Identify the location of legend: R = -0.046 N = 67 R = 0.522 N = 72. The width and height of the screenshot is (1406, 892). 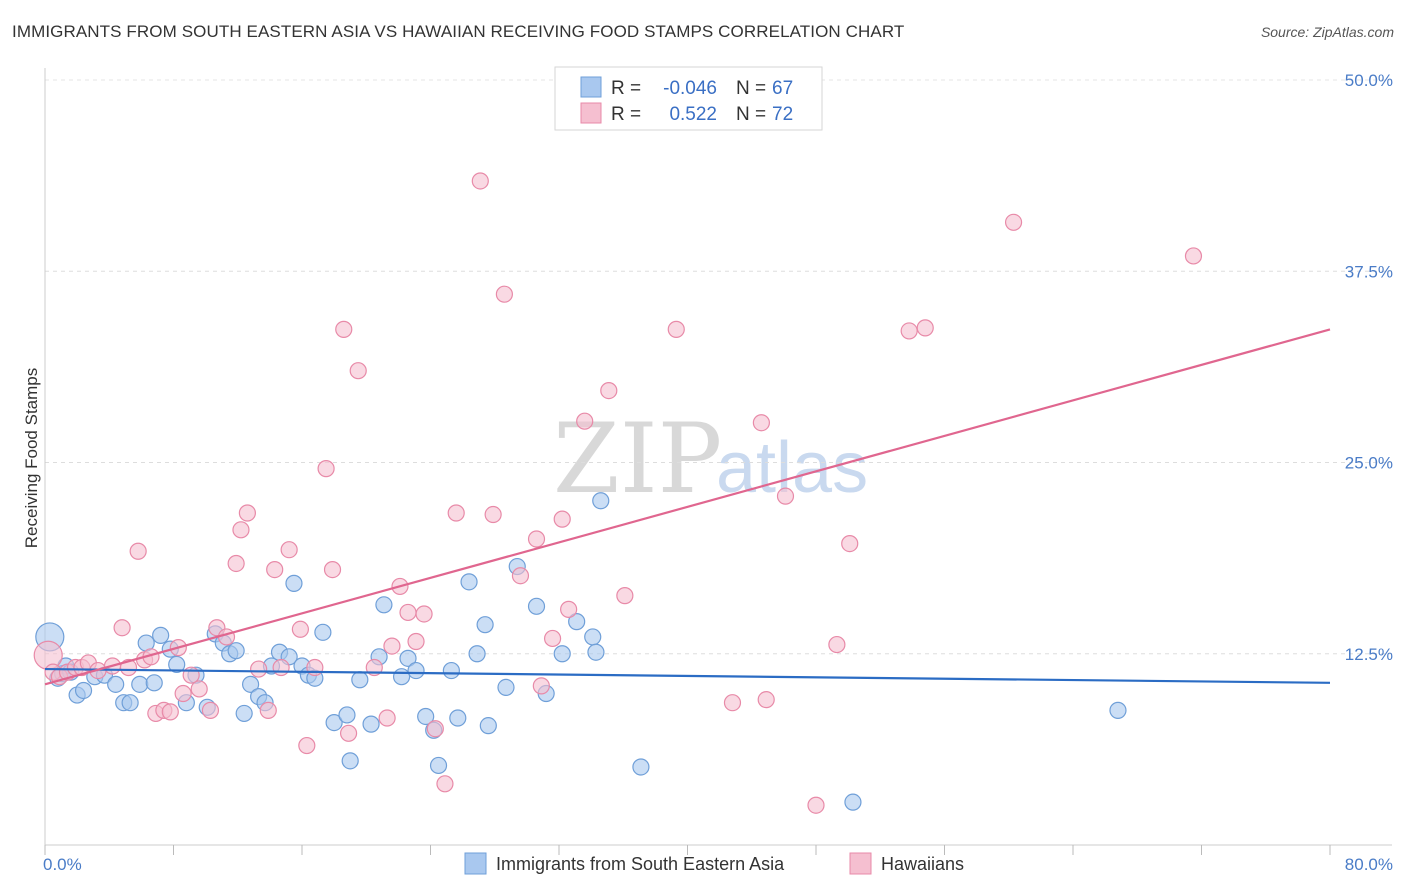
(688, 98).